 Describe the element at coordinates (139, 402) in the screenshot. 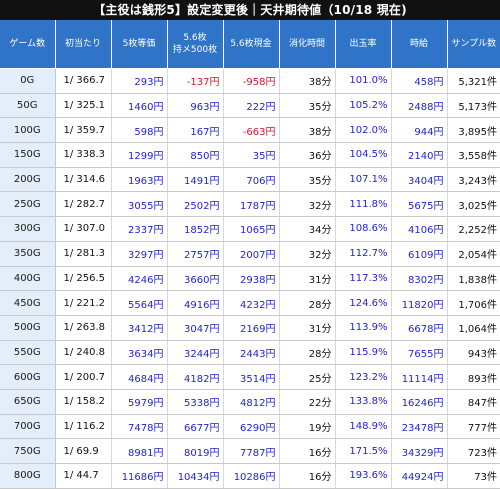

I see `cell-ev5: 5979円` at that location.